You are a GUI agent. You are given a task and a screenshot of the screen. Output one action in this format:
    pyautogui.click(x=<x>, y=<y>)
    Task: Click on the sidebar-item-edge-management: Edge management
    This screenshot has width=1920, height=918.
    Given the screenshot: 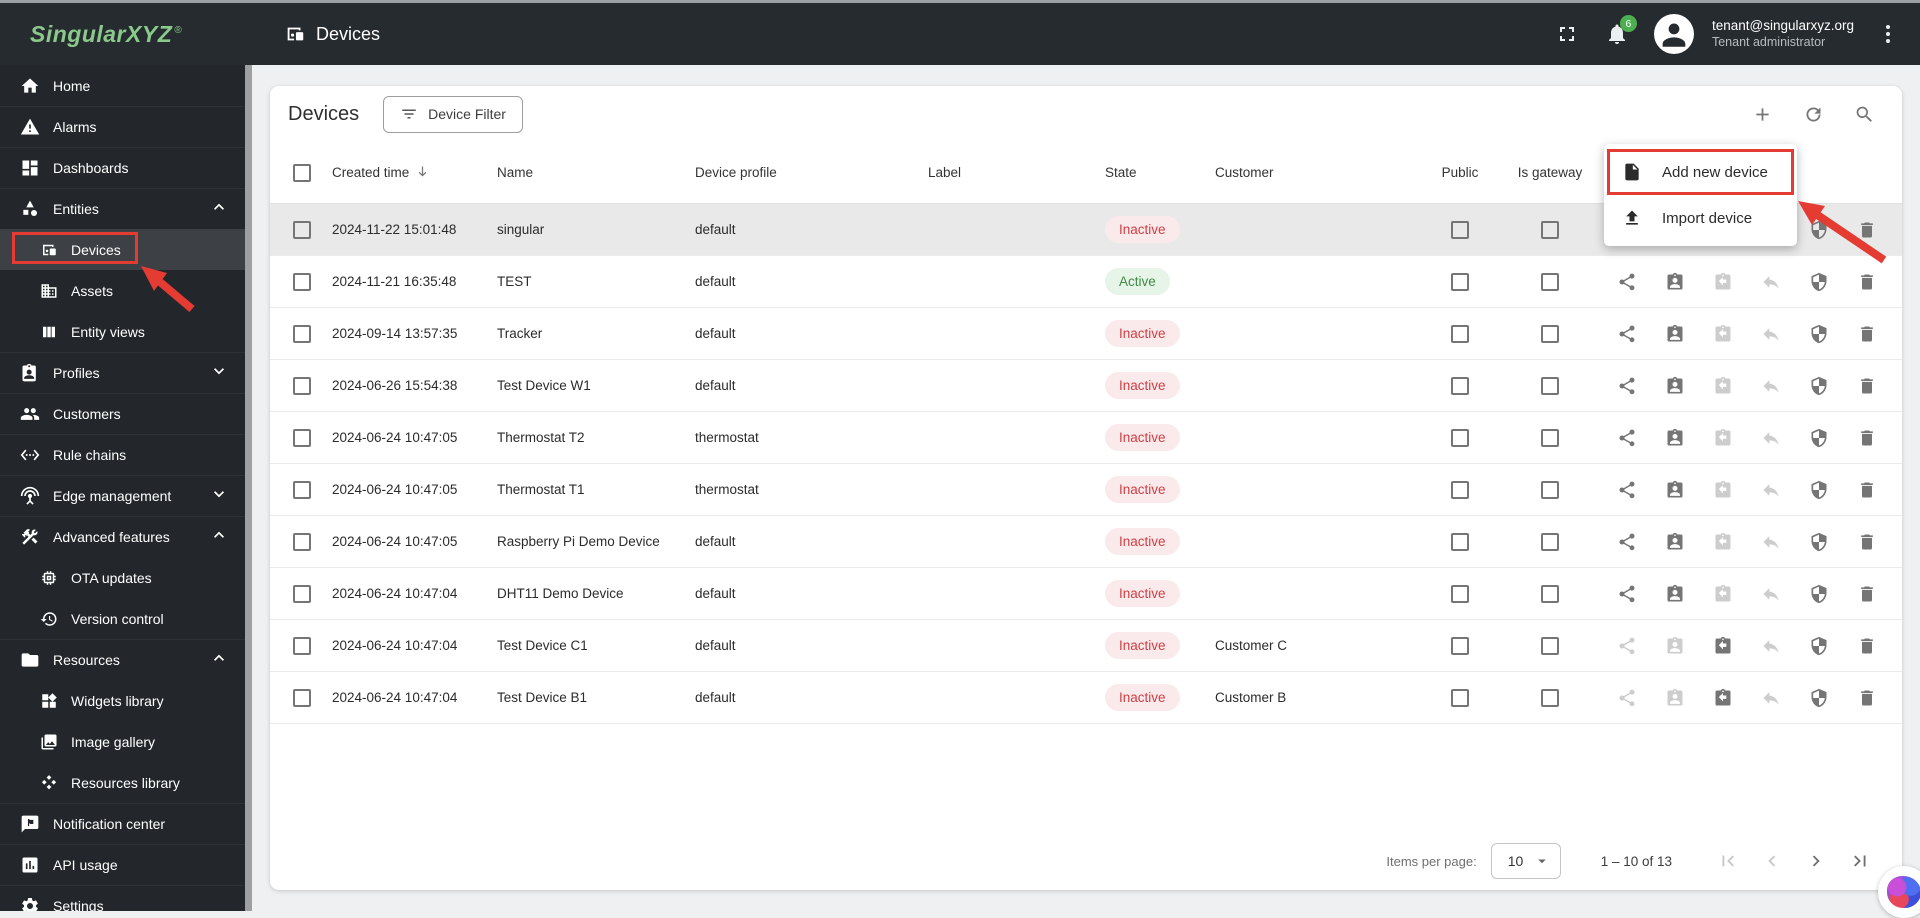 What is the action you would take?
    pyautogui.click(x=122, y=495)
    